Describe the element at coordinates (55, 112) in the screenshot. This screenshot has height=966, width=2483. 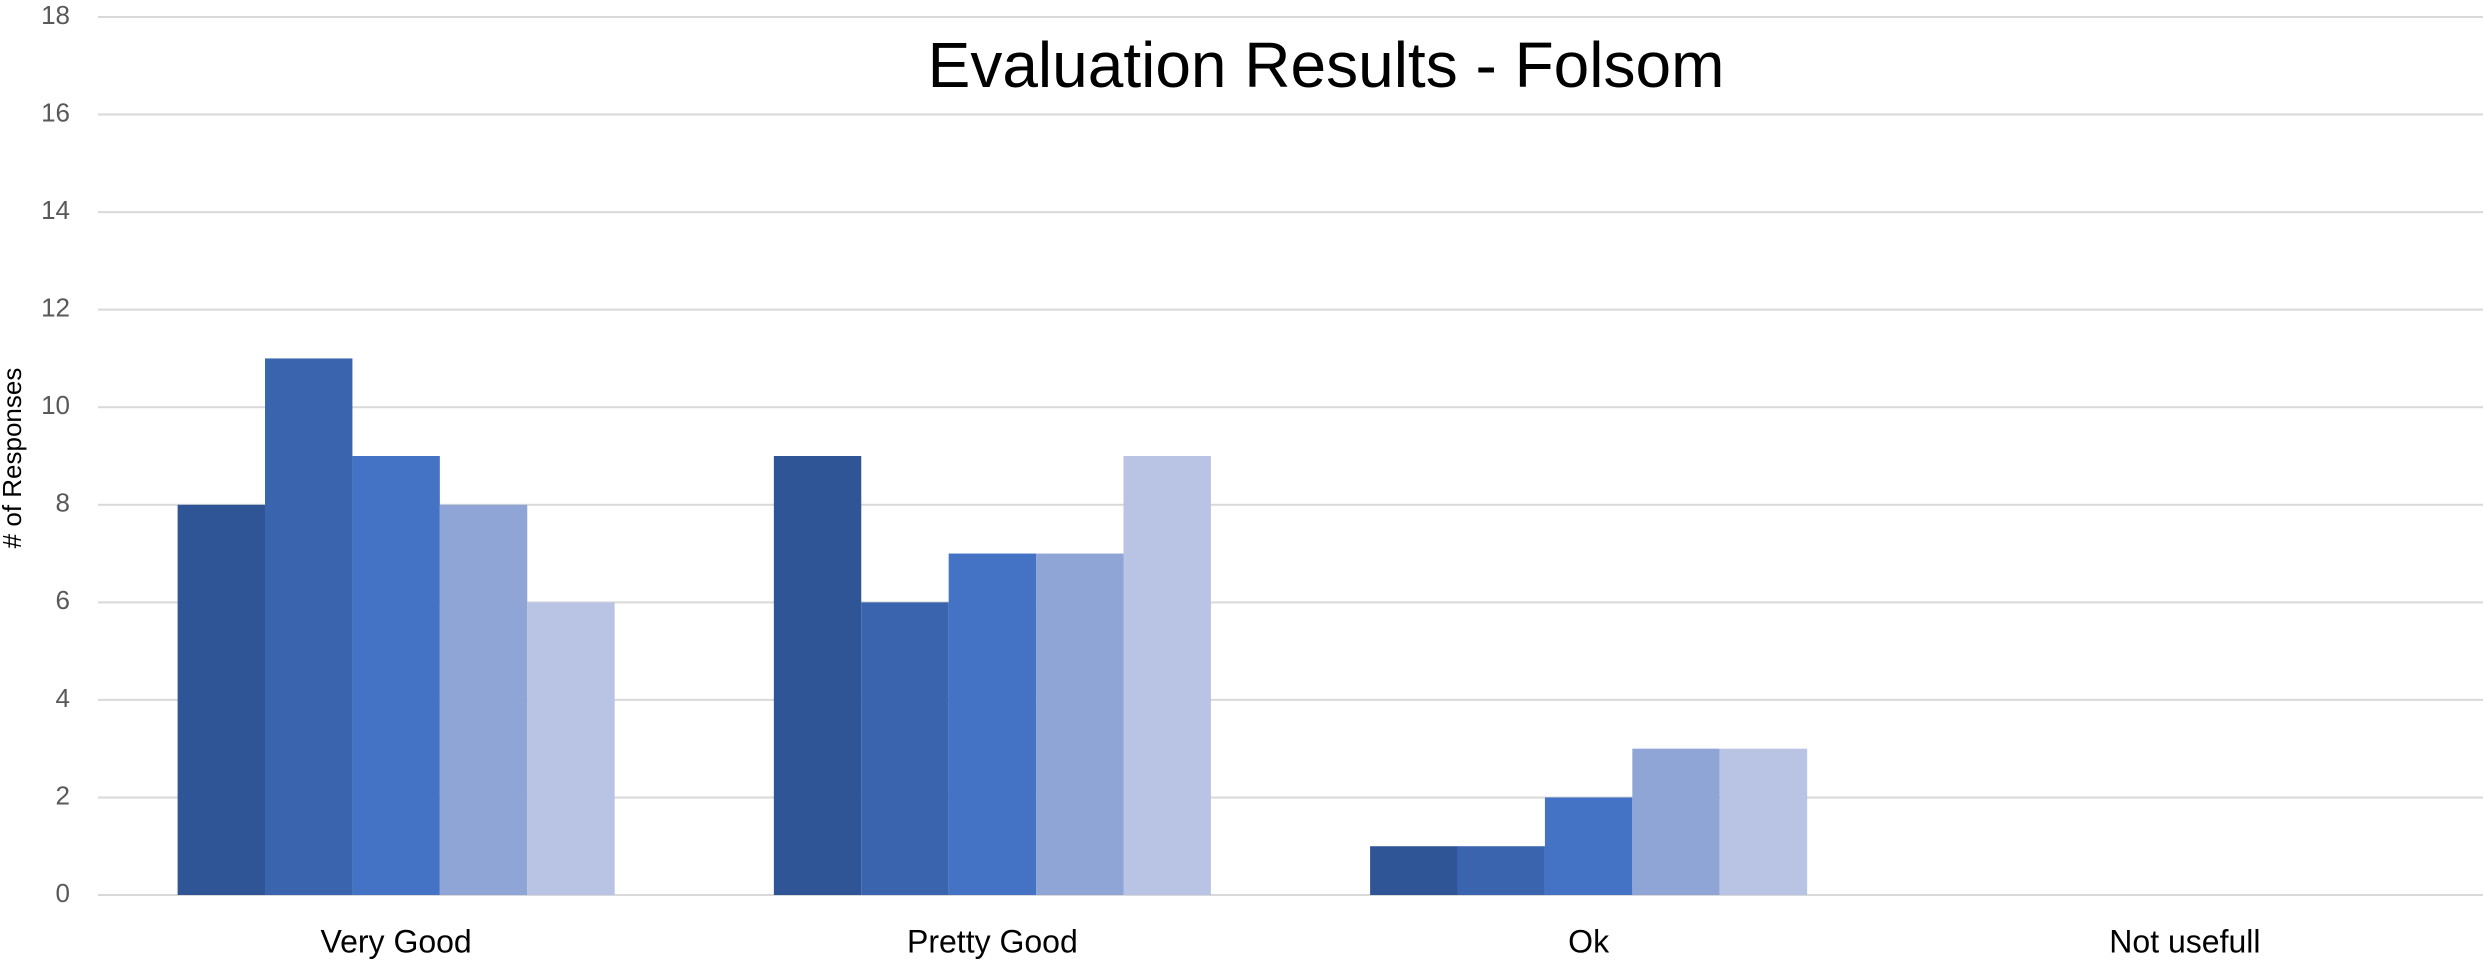
I see `y-tick-label: 16` at that location.